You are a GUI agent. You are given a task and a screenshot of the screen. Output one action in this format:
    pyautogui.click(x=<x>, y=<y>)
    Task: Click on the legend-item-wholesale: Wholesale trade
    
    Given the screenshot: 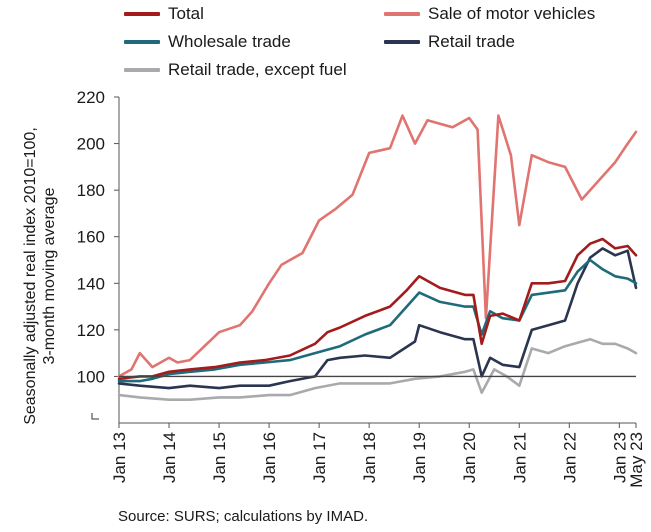 What is the action you would take?
    pyautogui.click(x=207, y=42)
    